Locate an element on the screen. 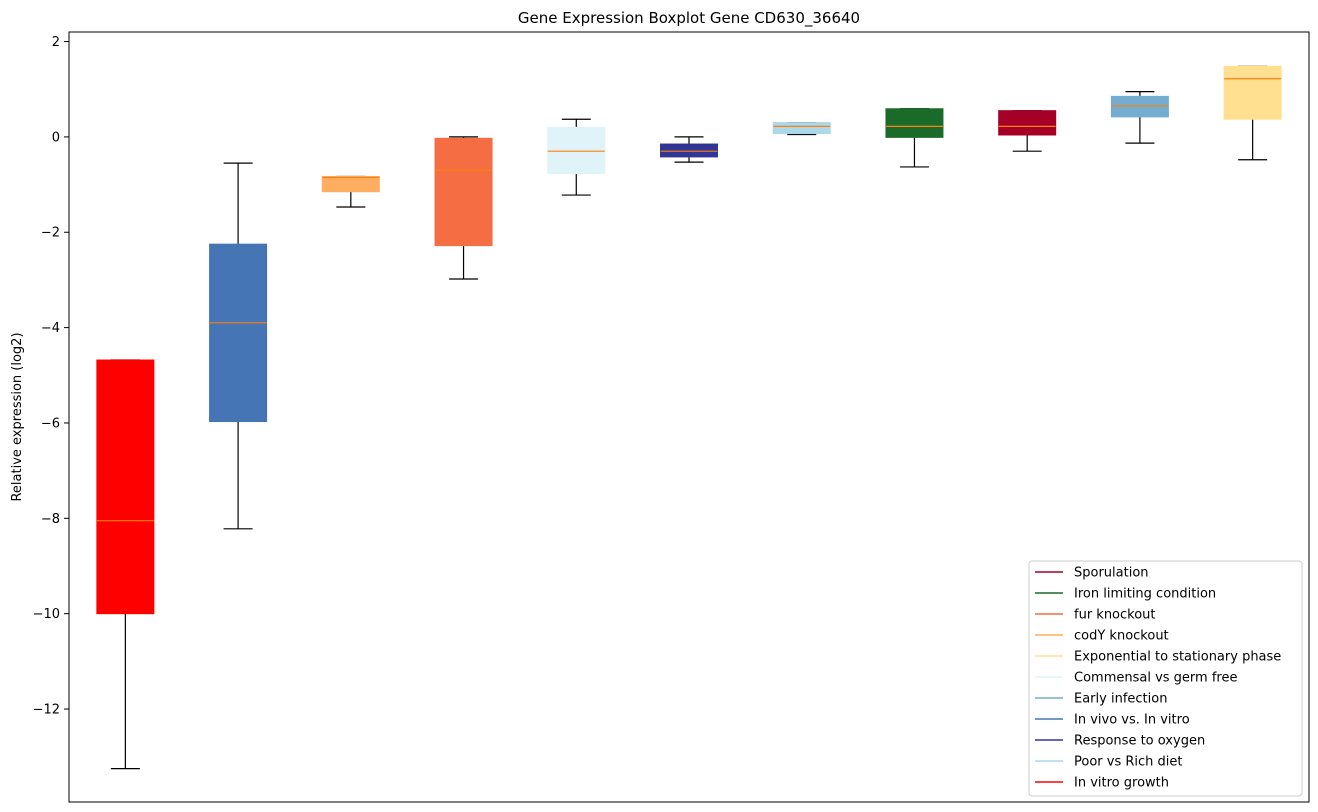  y-tick-label: −10 is located at coordinates (46, 614).